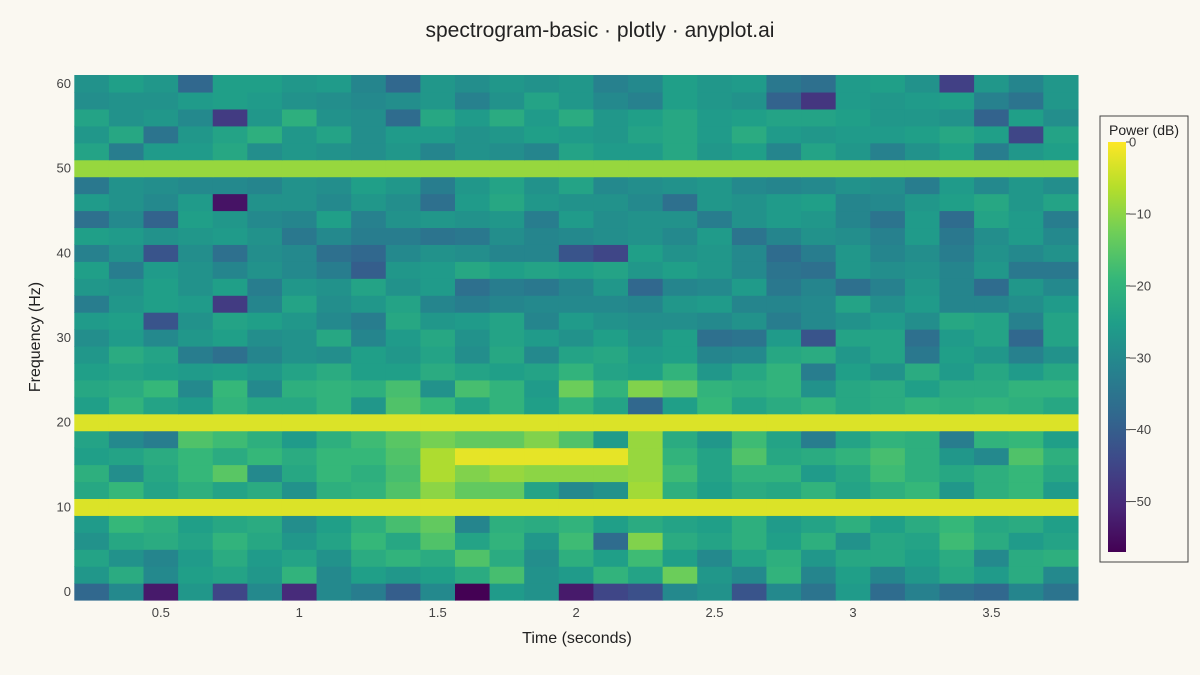 The height and width of the screenshot is (675, 1200). What do you see at coordinates (64, 337) in the screenshot?
I see `y-axis-ticks: 0 10 20 30 40 50 60` at bounding box center [64, 337].